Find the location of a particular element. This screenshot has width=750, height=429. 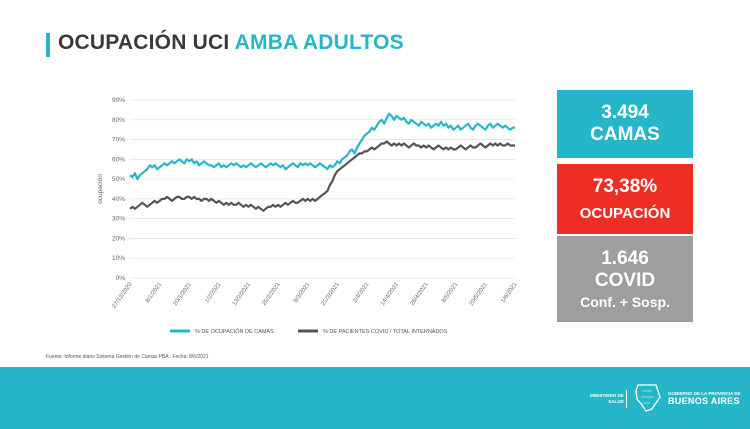

covid-value: 1.646 is located at coordinates (625, 258).